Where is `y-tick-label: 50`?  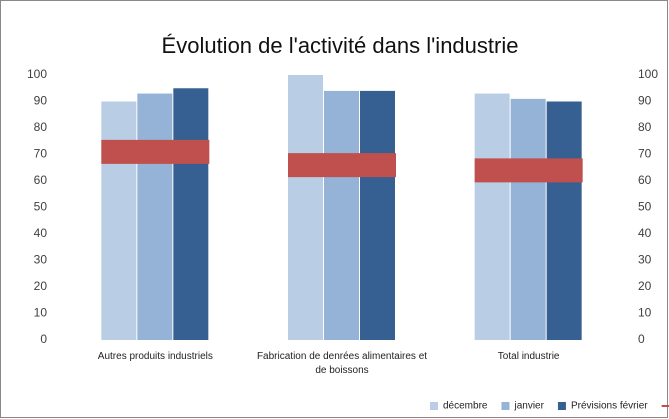
y-tick-label: 50 is located at coordinates (41, 207).